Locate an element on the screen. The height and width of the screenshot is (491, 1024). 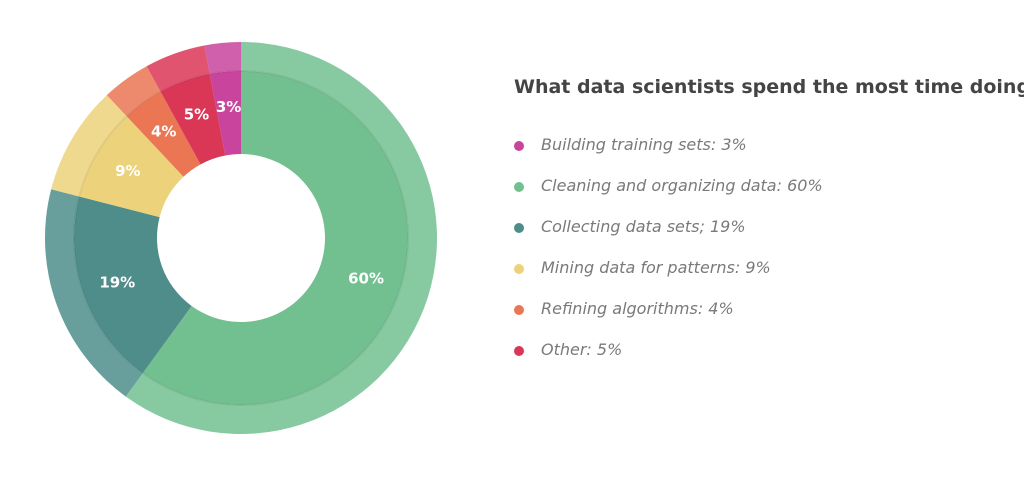
slice-label-cleaning-and-organizing-data: 60% is located at coordinates (366, 279).